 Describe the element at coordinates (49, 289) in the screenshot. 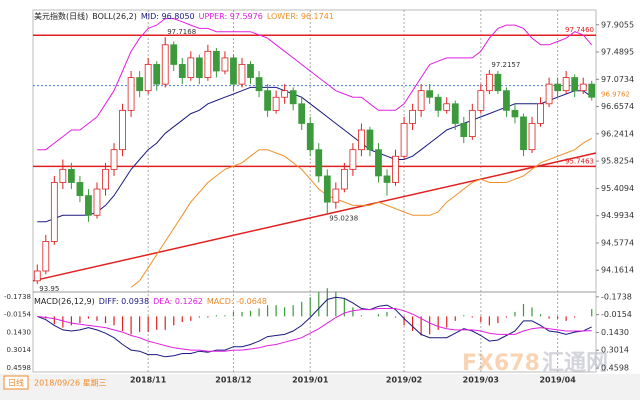

I see `low-annotation: 93.95` at that location.